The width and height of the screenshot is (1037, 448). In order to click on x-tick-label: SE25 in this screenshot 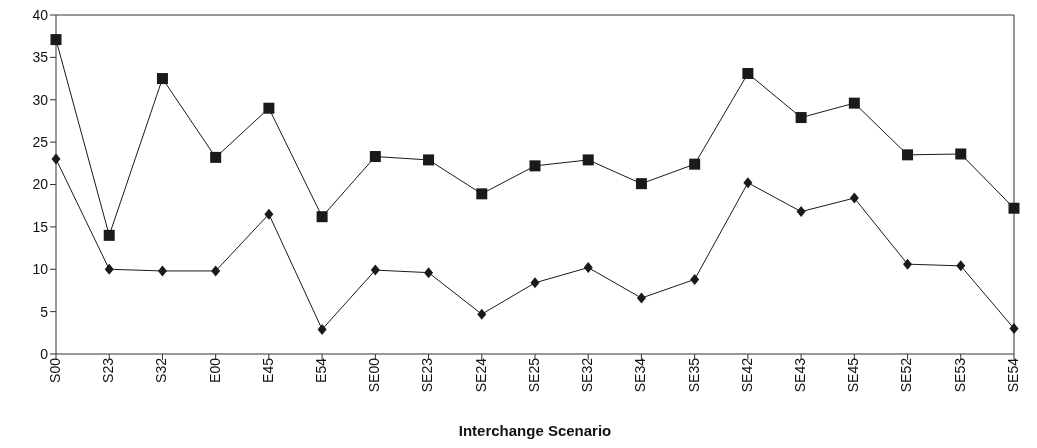, I will do `click(533, 375)`.